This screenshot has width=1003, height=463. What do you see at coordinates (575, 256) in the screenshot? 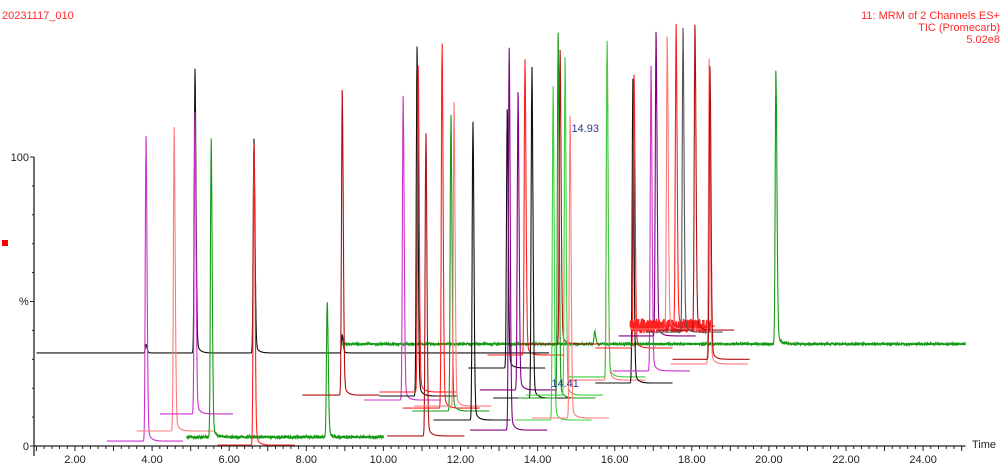
I see `annotations: 14.41 14.93` at bounding box center [575, 256].